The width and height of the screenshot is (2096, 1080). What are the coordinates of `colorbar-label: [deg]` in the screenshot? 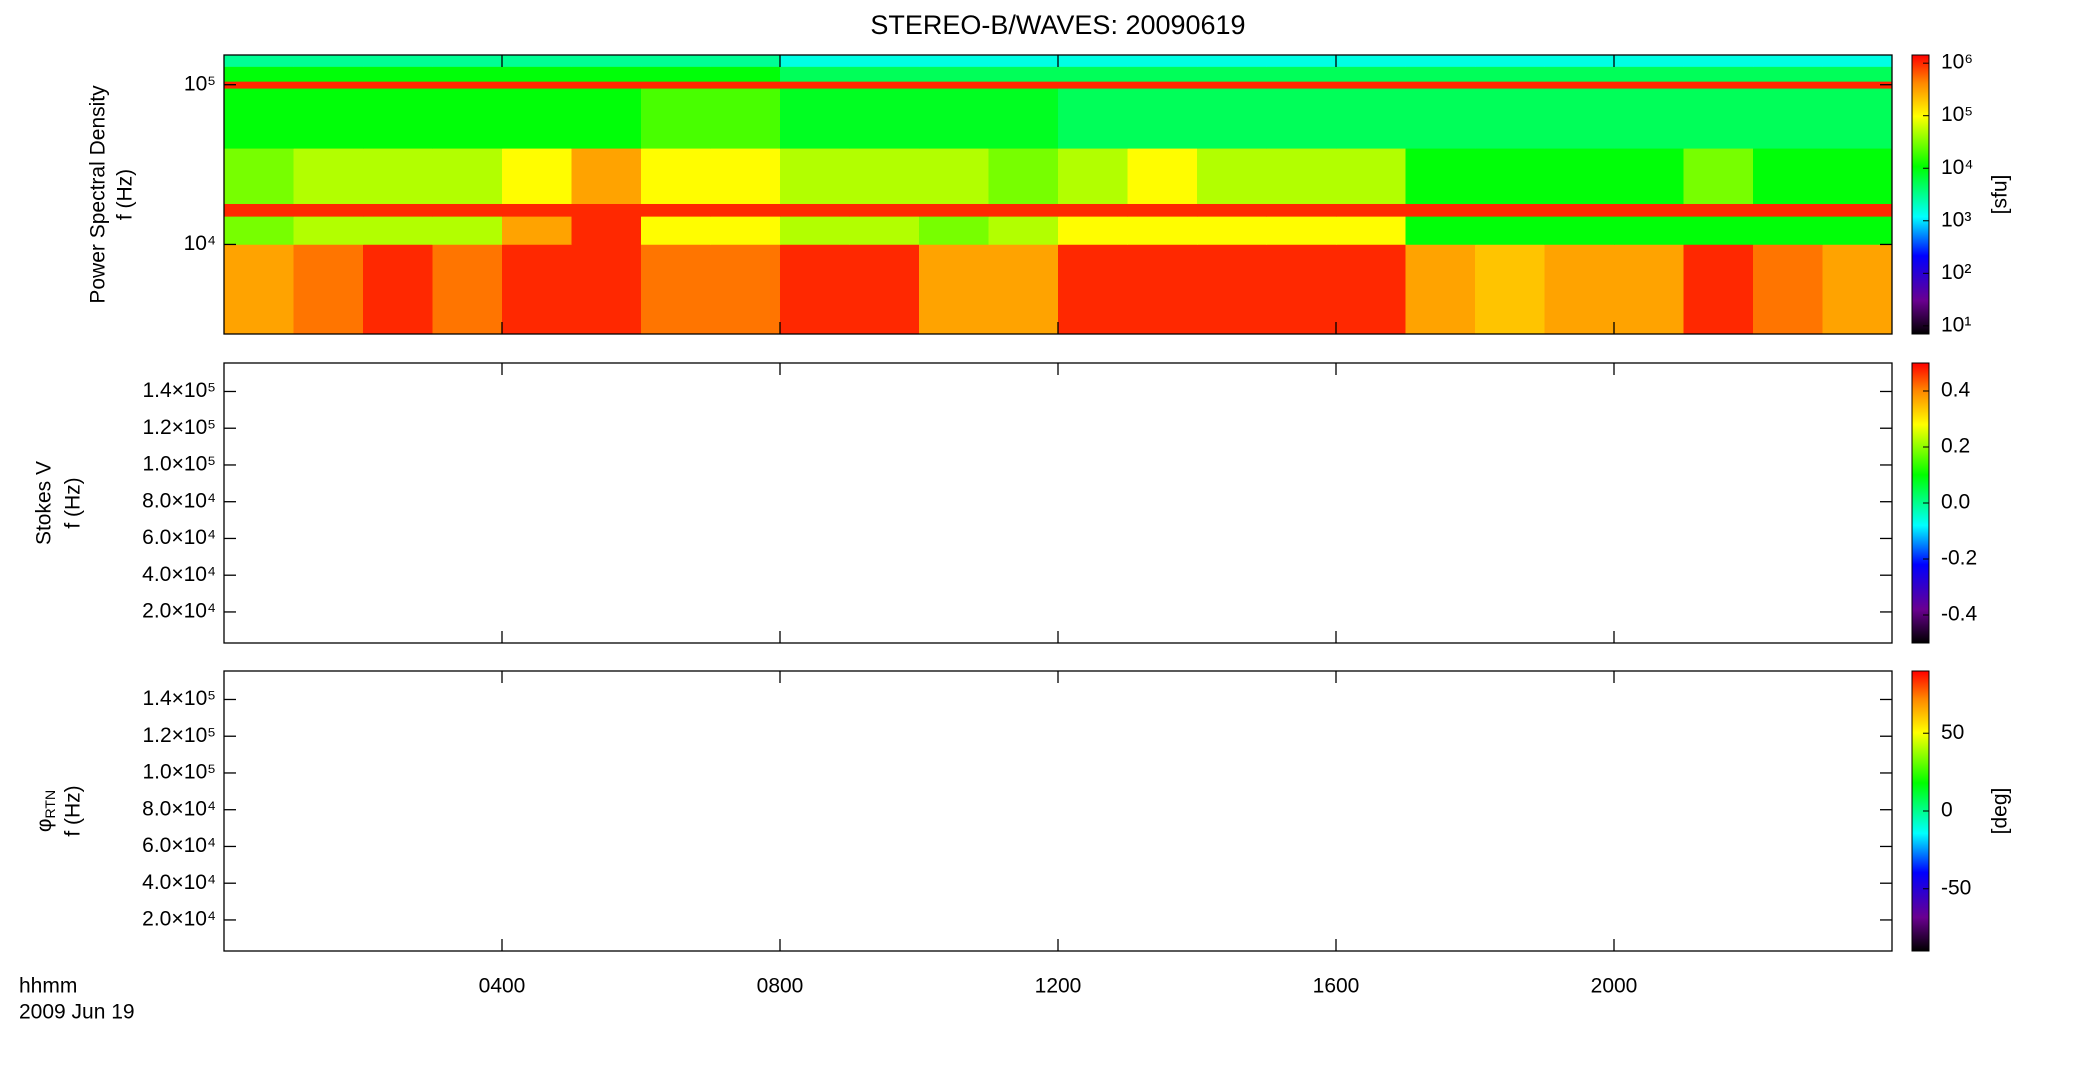 It's located at (2000, 811).